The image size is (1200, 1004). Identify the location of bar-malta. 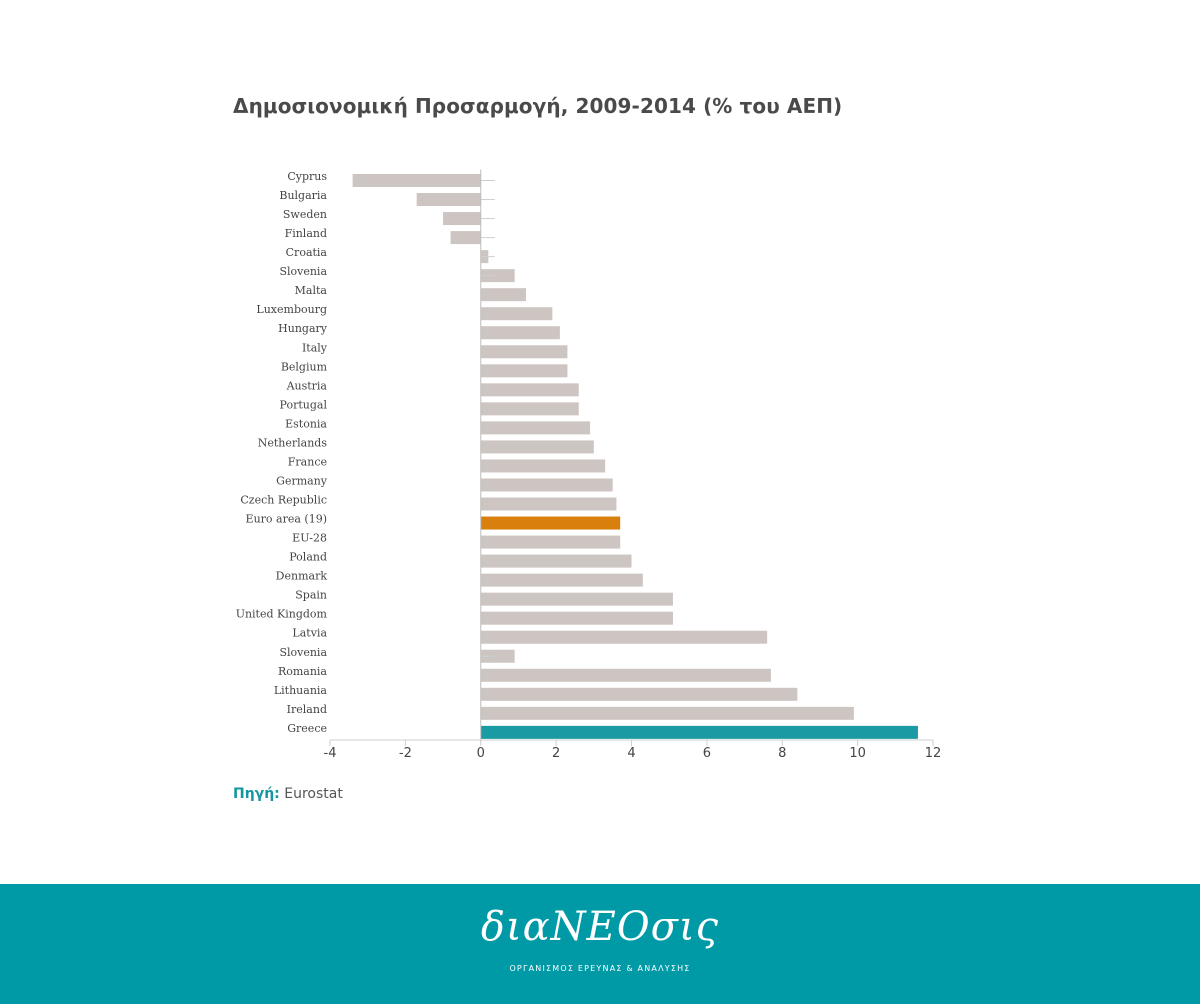
(503, 295).